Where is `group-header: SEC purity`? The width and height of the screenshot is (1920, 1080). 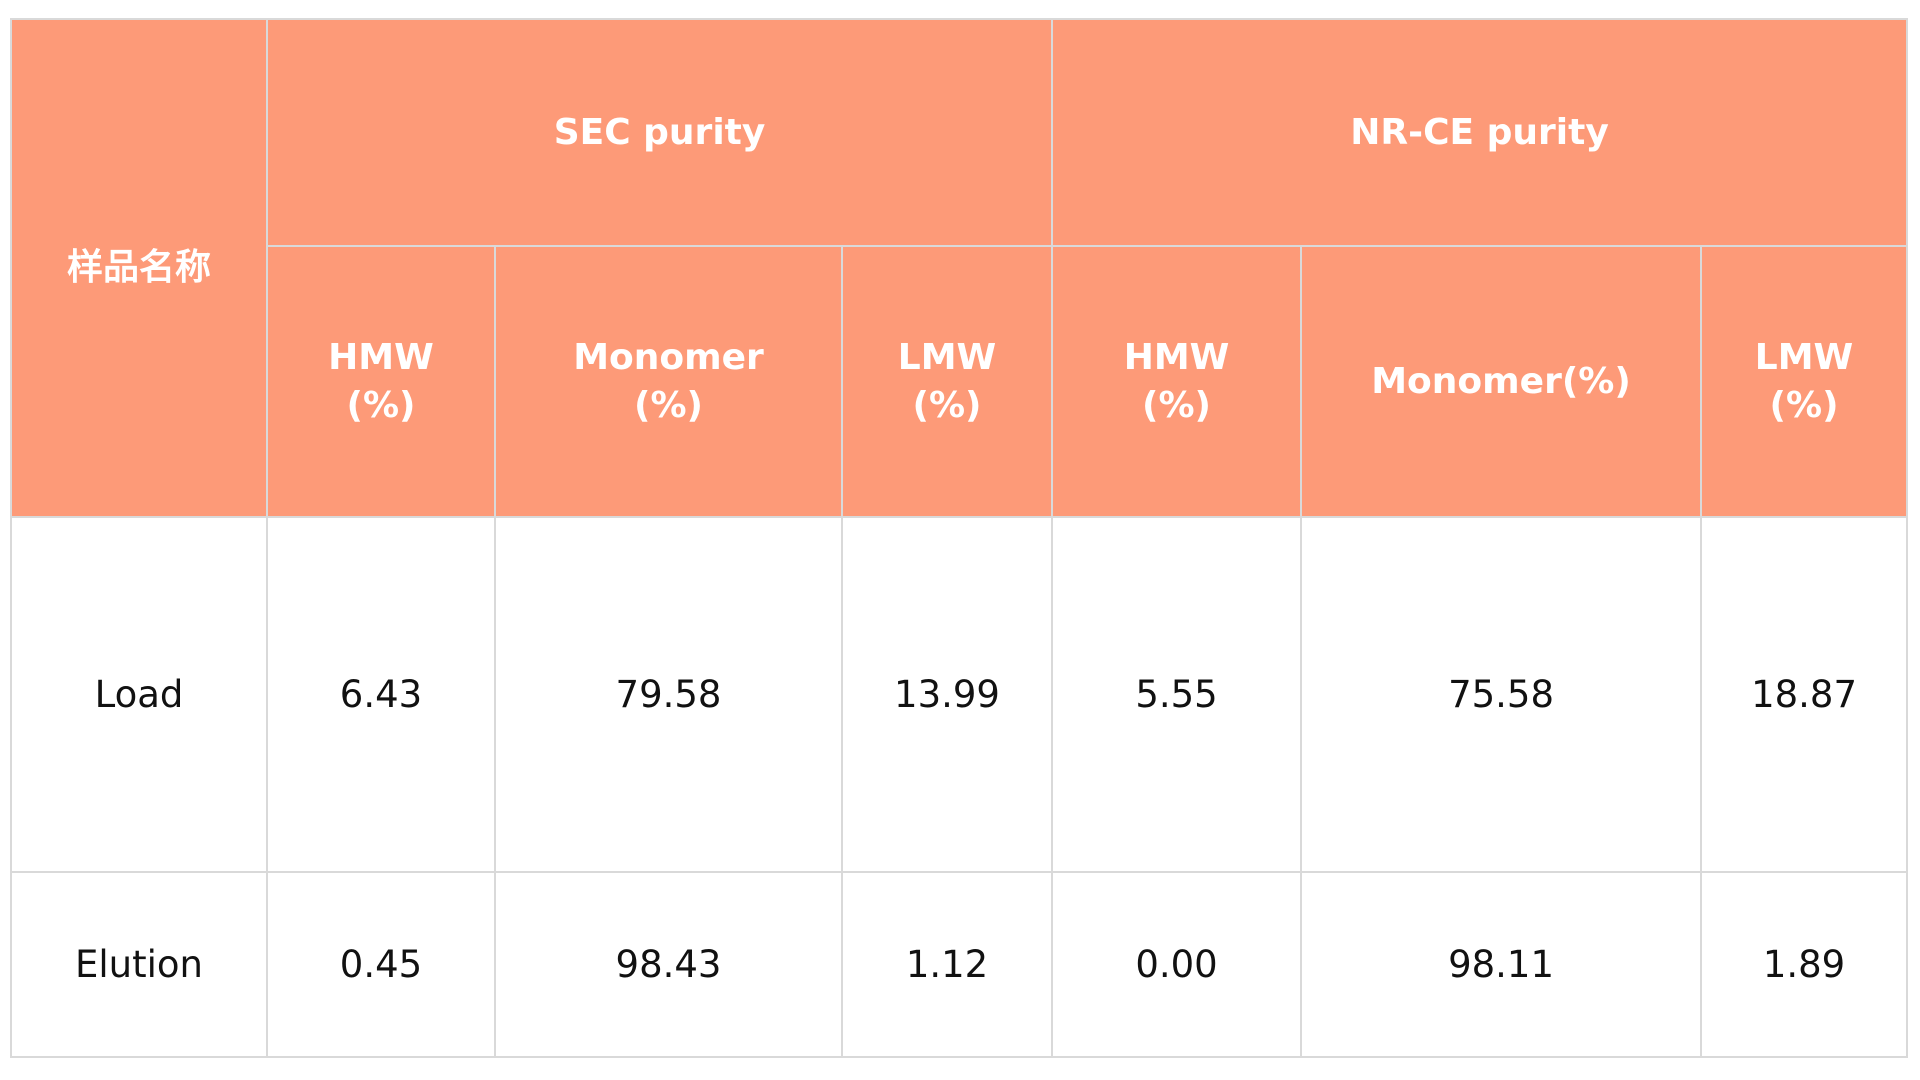 group-header: SEC purity is located at coordinates (659, 132).